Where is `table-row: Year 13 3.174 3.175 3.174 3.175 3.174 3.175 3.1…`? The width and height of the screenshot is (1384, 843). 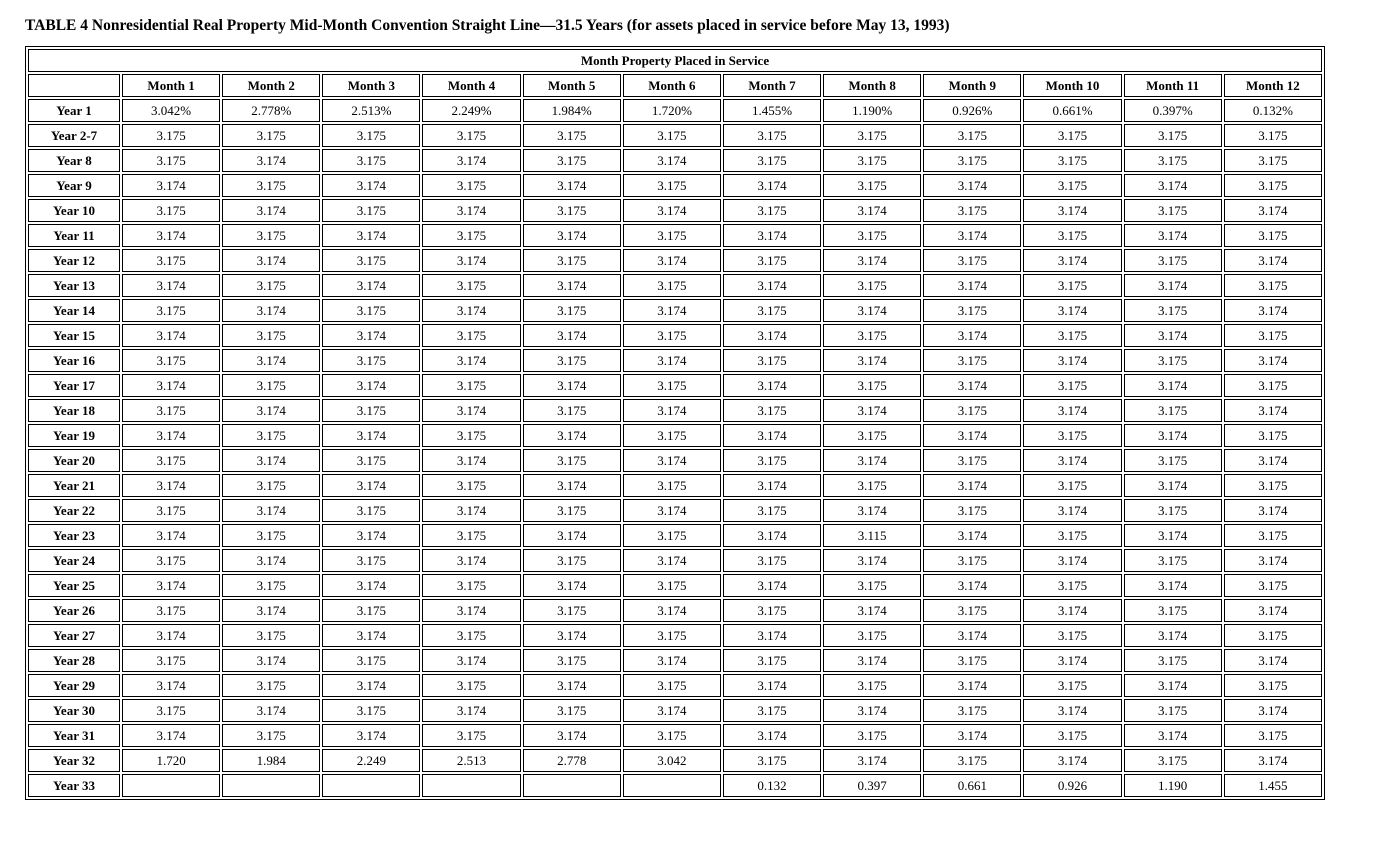
table-row: Year 13 3.174 3.175 3.174 3.175 3.174 3.175 3.1… is located at coordinates (675, 285).